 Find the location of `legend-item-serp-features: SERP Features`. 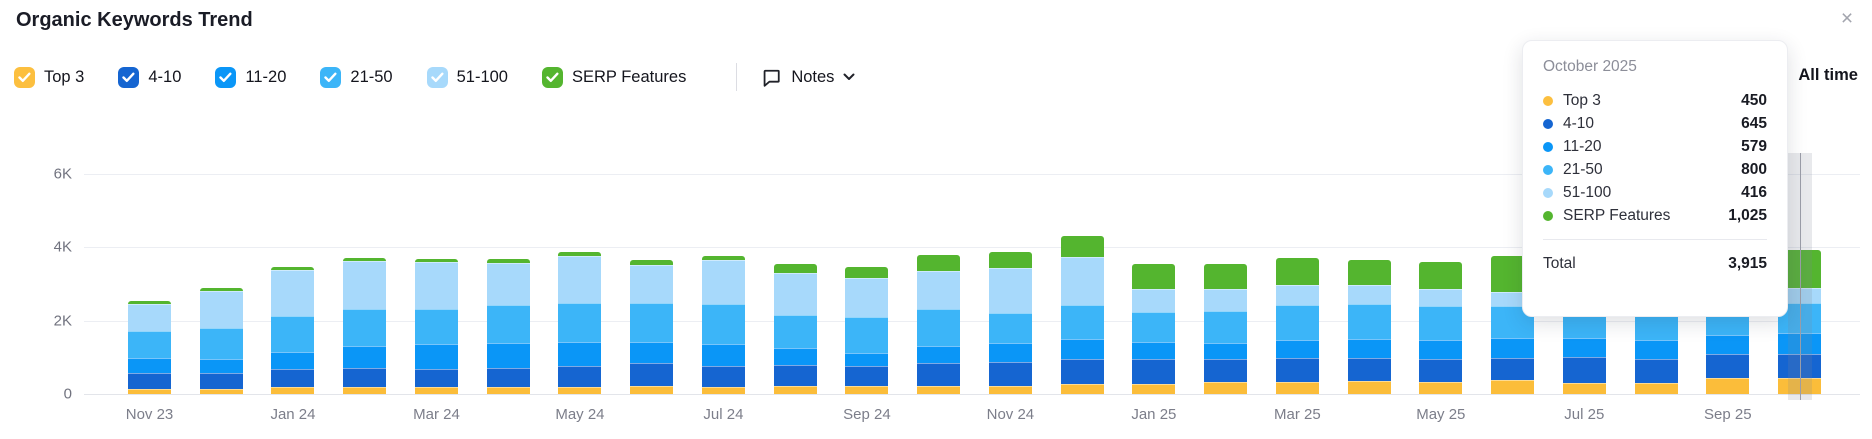

legend-item-serp-features: SERP Features is located at coordinates (614, 77).